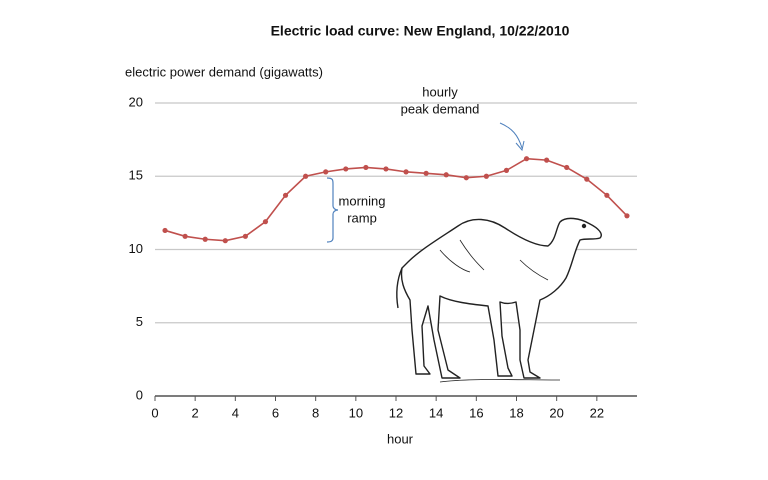 The height and width of the screenshot is (480, 768). What do you see at coordinates (195, 412) in the screenshot?
I see `x-tick-label: 2` at bounding box center [195, 412].